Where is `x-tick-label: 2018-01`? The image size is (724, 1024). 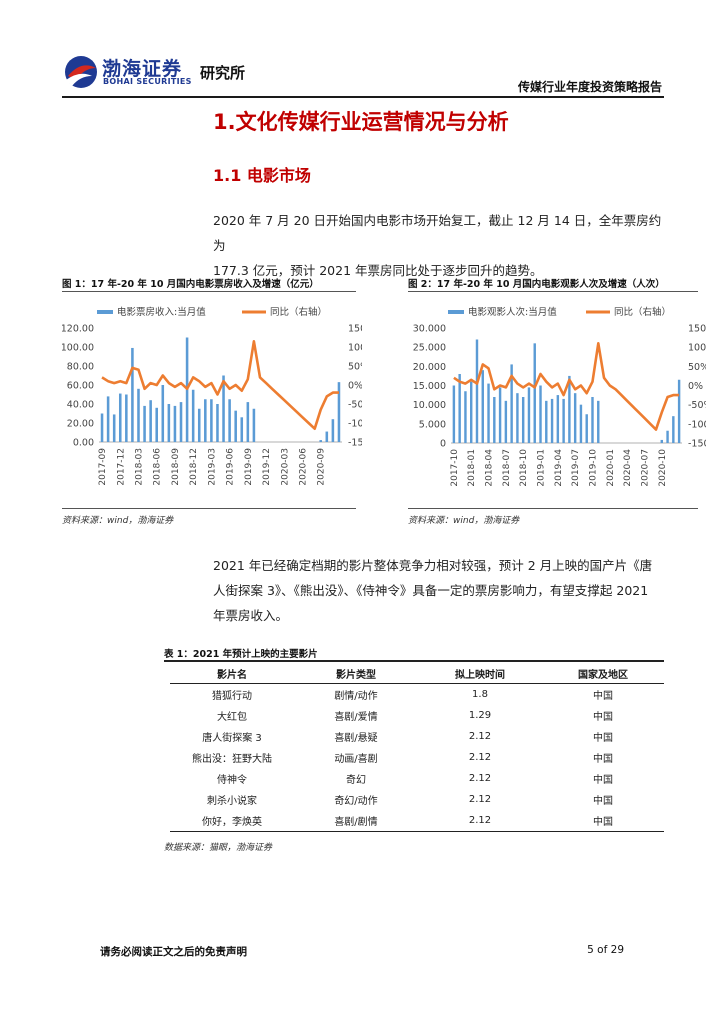
x-tick-label: 2018-01 is located at coordinates (472, 468).